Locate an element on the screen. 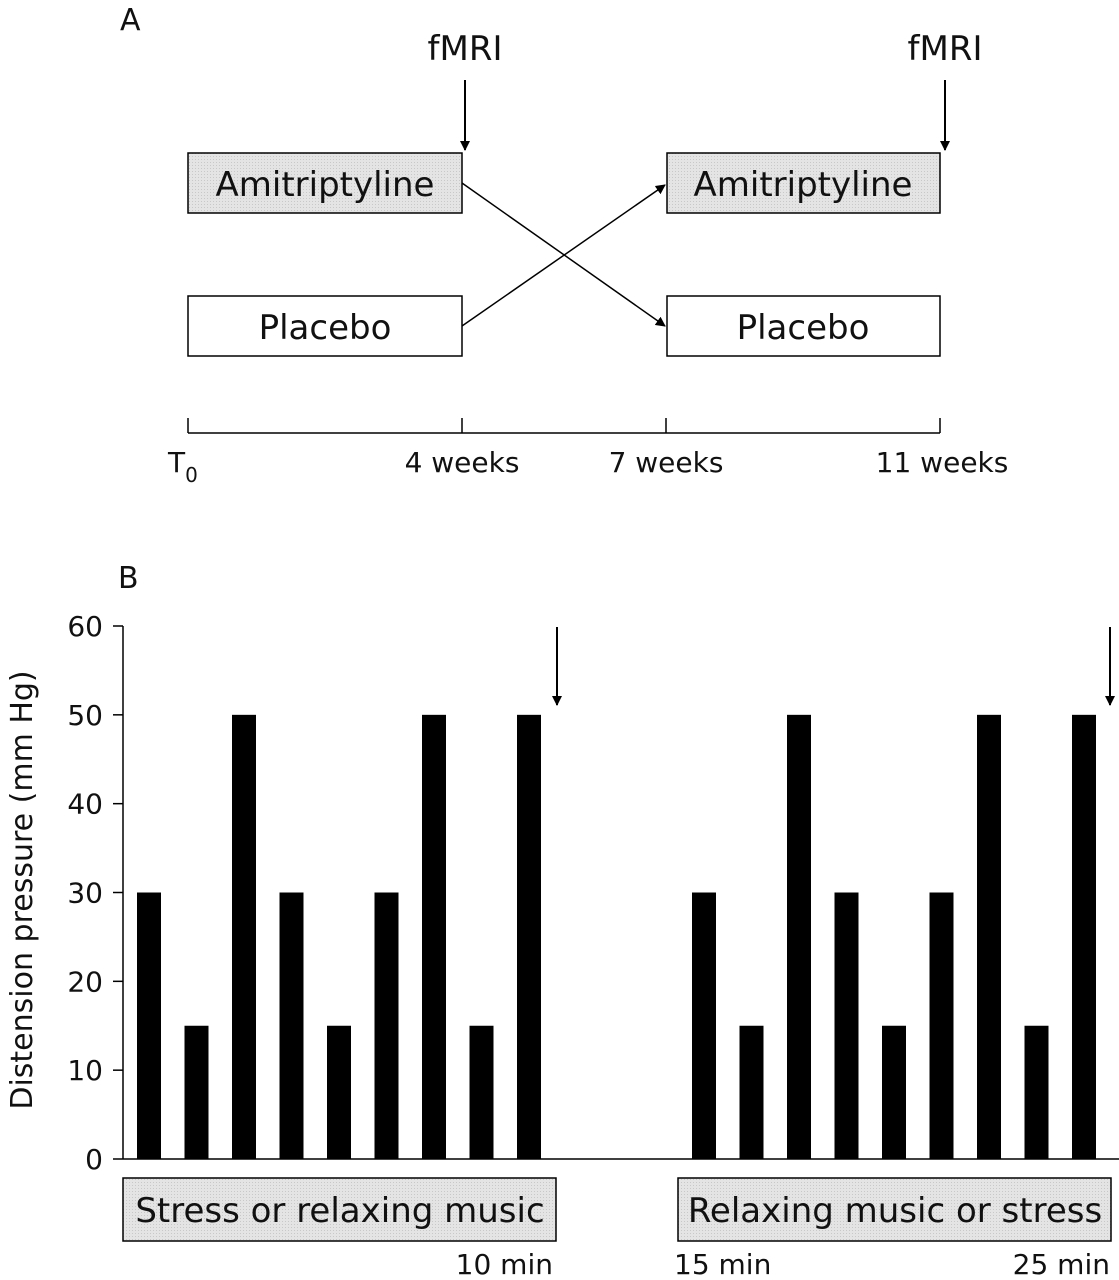 This screenshot has height=1280, width=1119. y-tick-label: 50 is located at coordinates (85, 715).